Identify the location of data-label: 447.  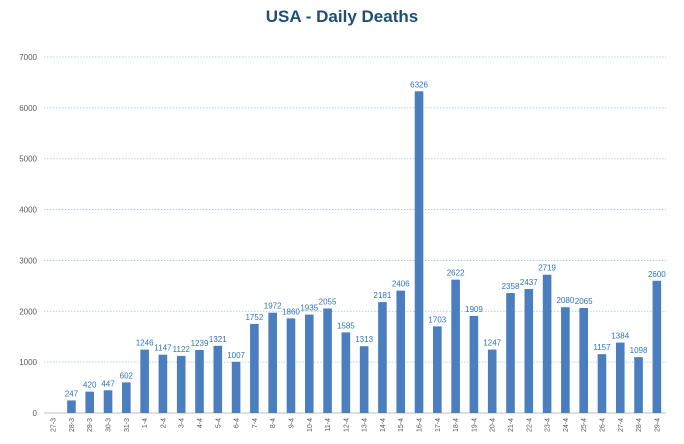
(108, 383).